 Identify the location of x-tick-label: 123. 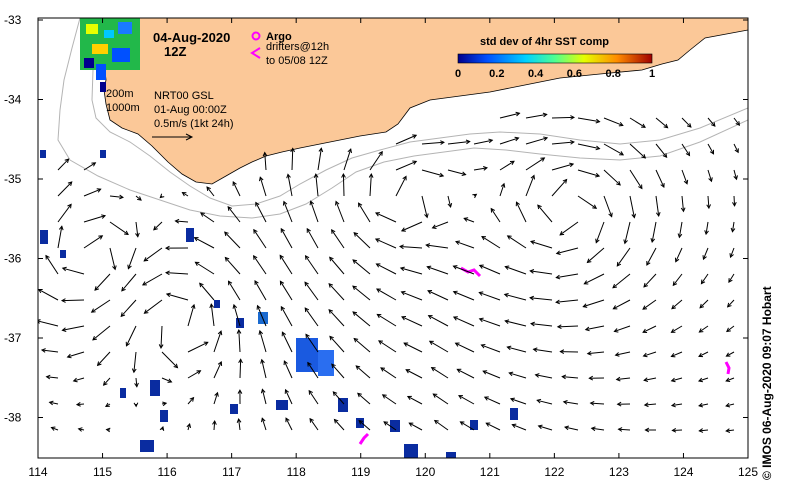
(619, 472).